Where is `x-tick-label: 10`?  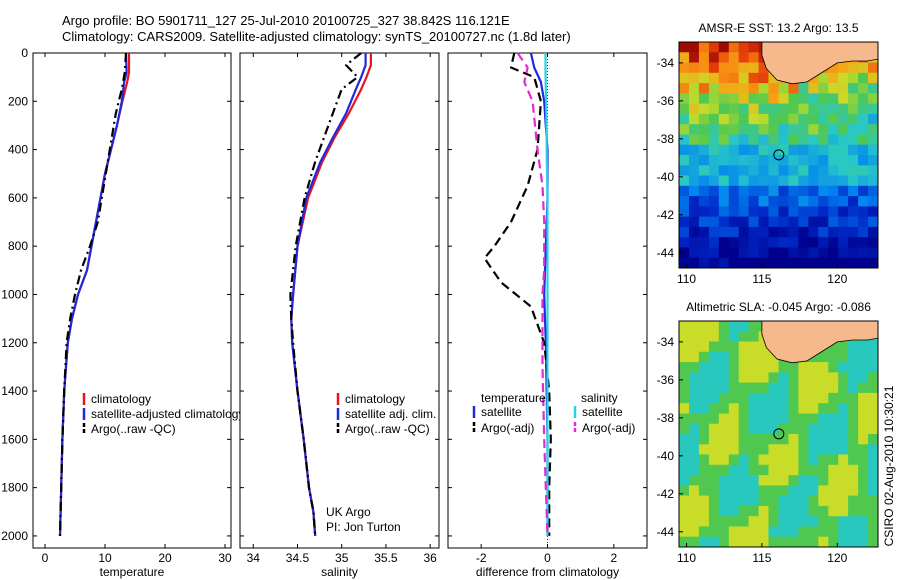 x-tick-label: 10 is located at coordinates (105, 558).